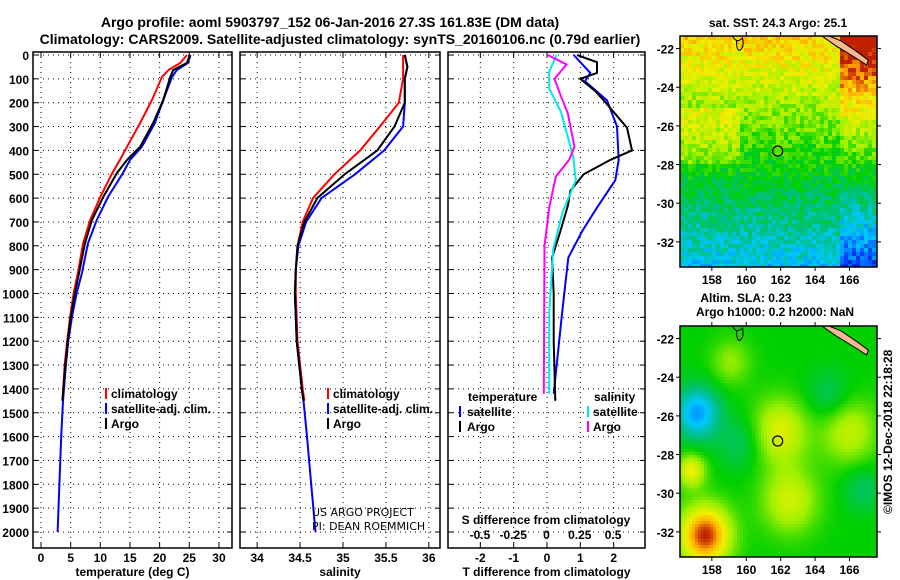 The width and height of the screenshot is (900, 580). Describe the element at coordinates (775, 312) in the screenshot. I see `map-title-argo-height: Argo h1000: 0.2 h2000: NaN` at that location.